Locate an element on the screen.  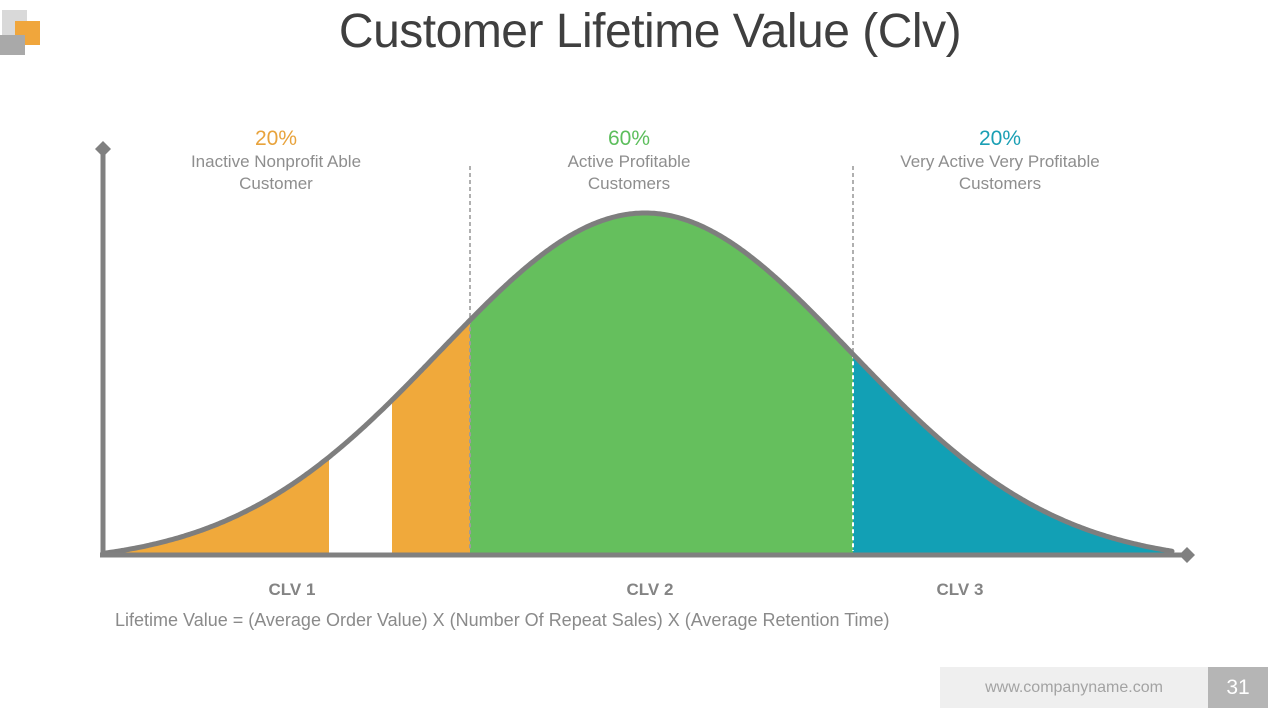
page-number-badge: 31 is located at coordinates (1238, 687).